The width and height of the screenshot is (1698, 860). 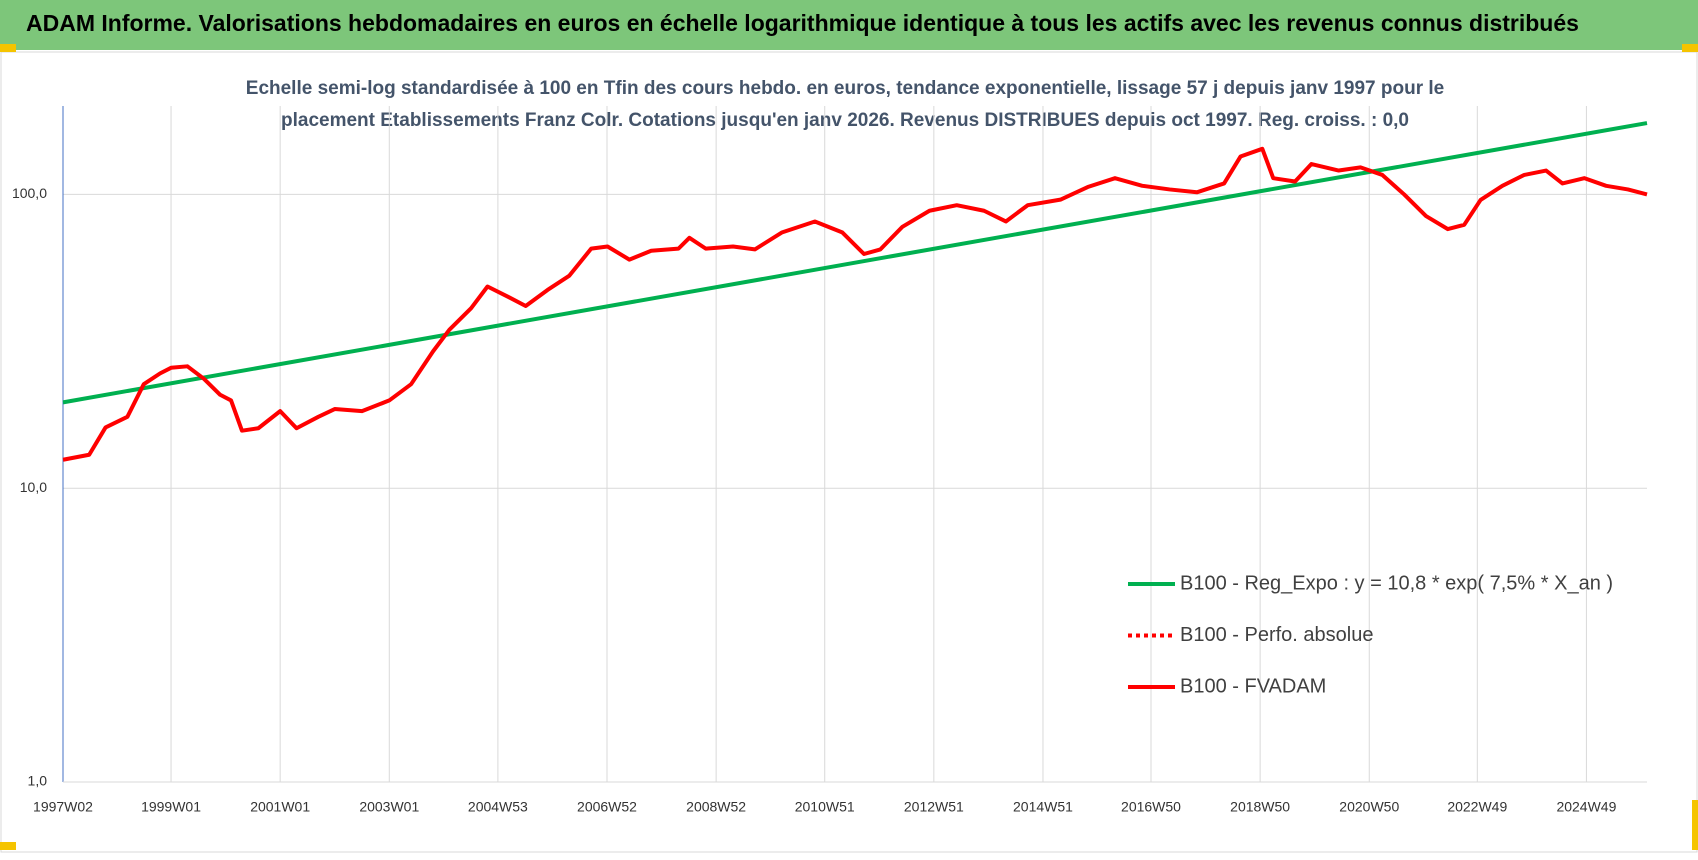 I want to click on x-tick-label: 2016W50, so click(x=1151, y=807).